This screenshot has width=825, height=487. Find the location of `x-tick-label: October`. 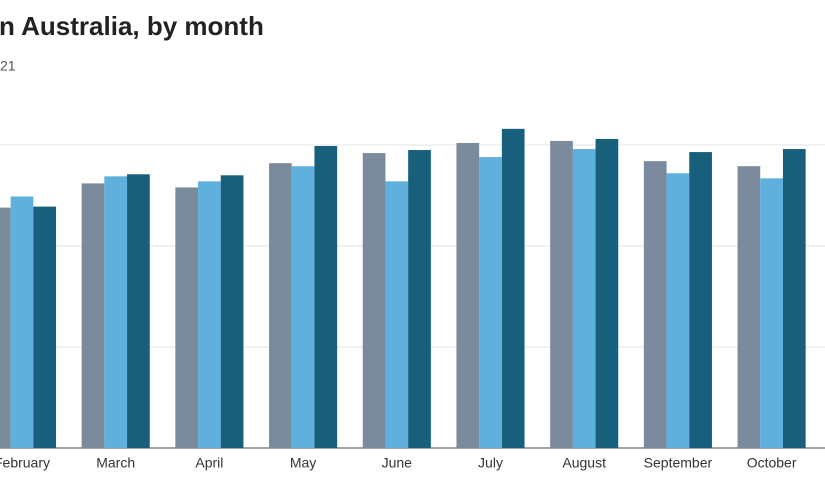

x-tick-label: October is located at coordinates (772, 463).